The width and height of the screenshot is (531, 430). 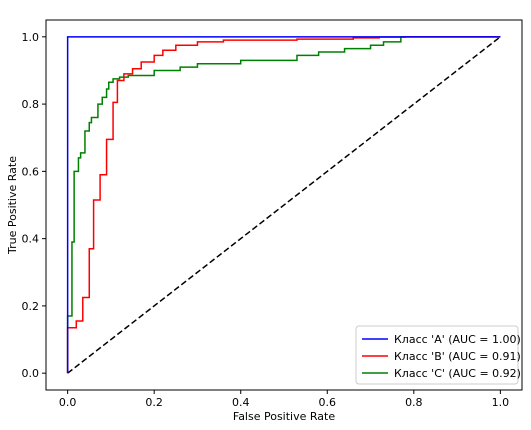 I want to click on y-tick-label: 0.2, so click(x=31, y=306).